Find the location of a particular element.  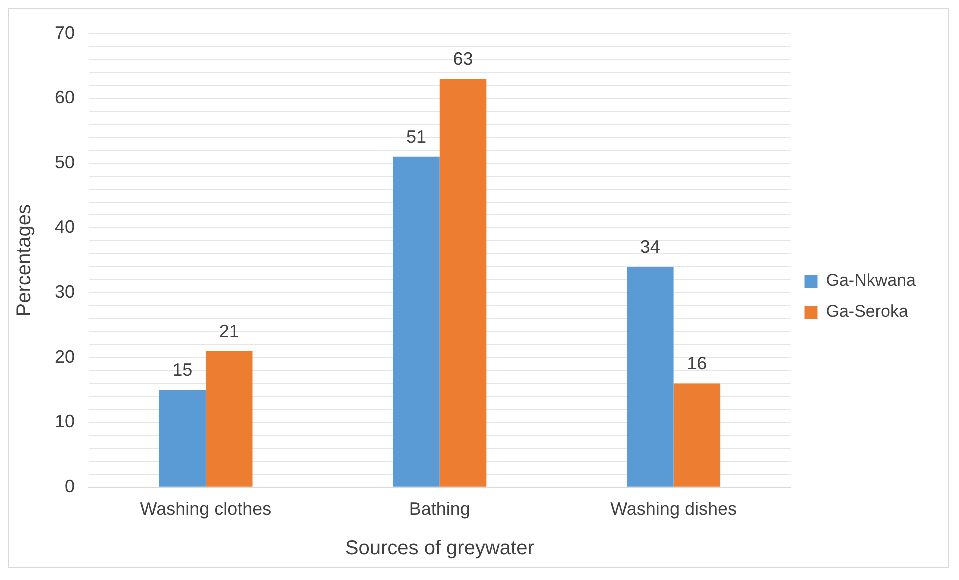

x-tick-label: Bathing is located at coordinates (439, 509).